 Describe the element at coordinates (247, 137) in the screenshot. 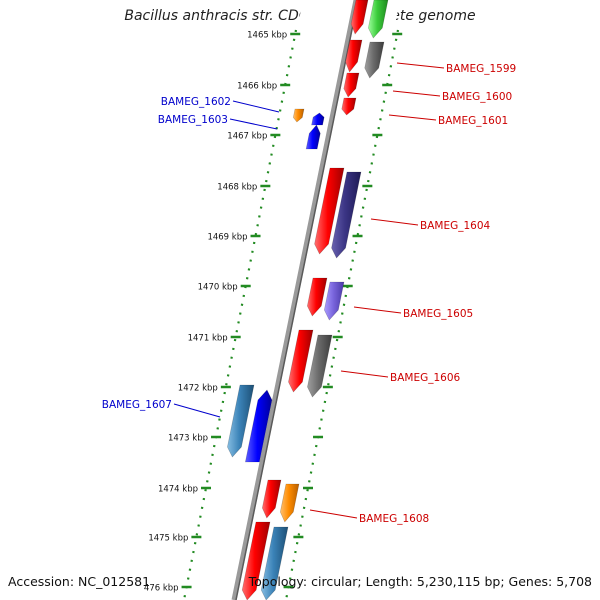

I see `tick-label: 1467 kbp` at that location.